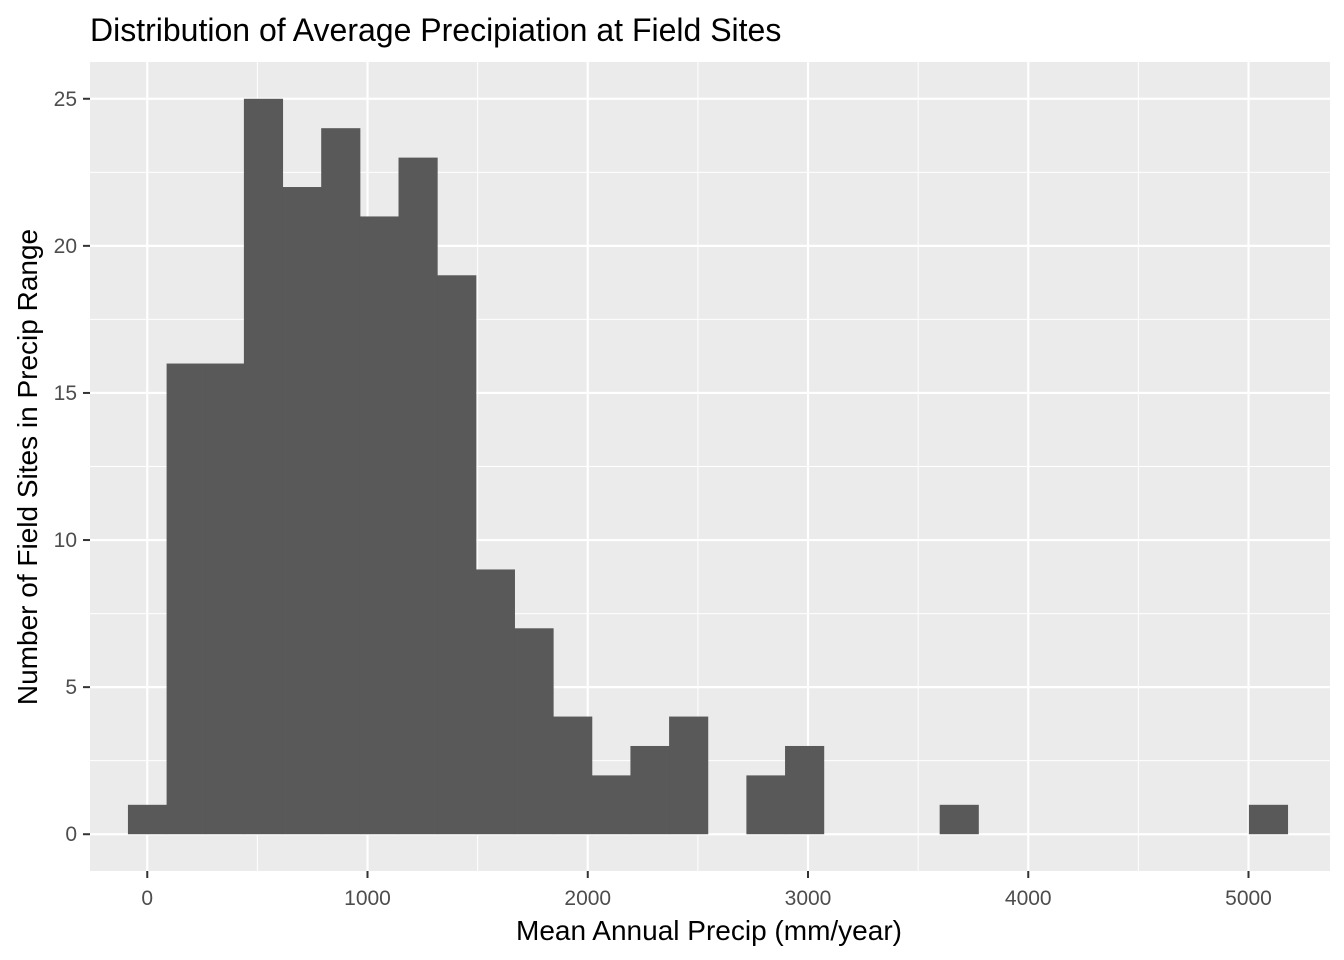 The image size is (1344, 960). What do you see at coordinates (587, 898) in the screenshot?
I see `x-tick-label: 2000` at bounding box center [587, 898].